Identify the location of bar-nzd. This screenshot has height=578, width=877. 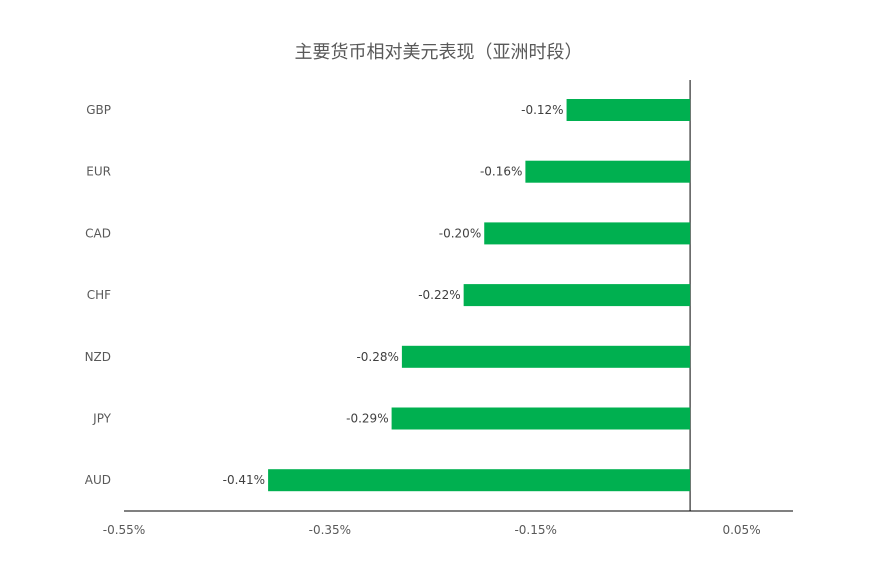
(546, 356).